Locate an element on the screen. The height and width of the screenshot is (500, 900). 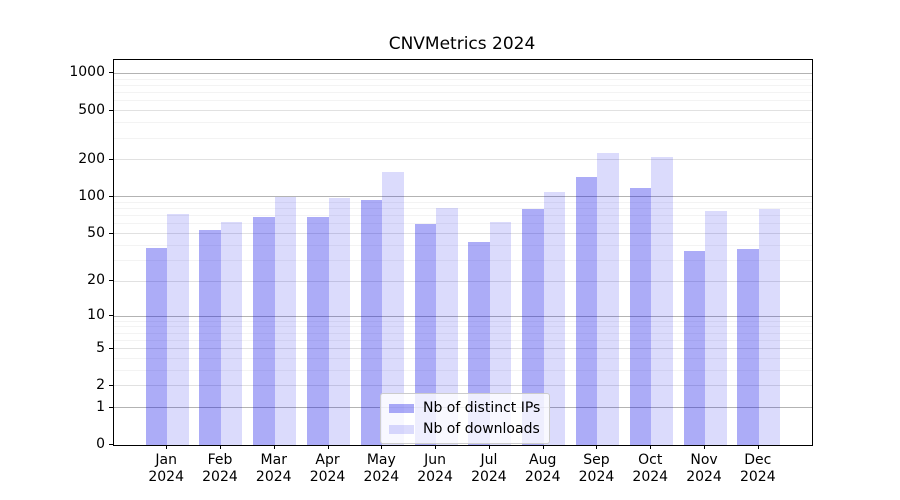
bar-nov-distinct-ips is located at coordinates (694, 347).